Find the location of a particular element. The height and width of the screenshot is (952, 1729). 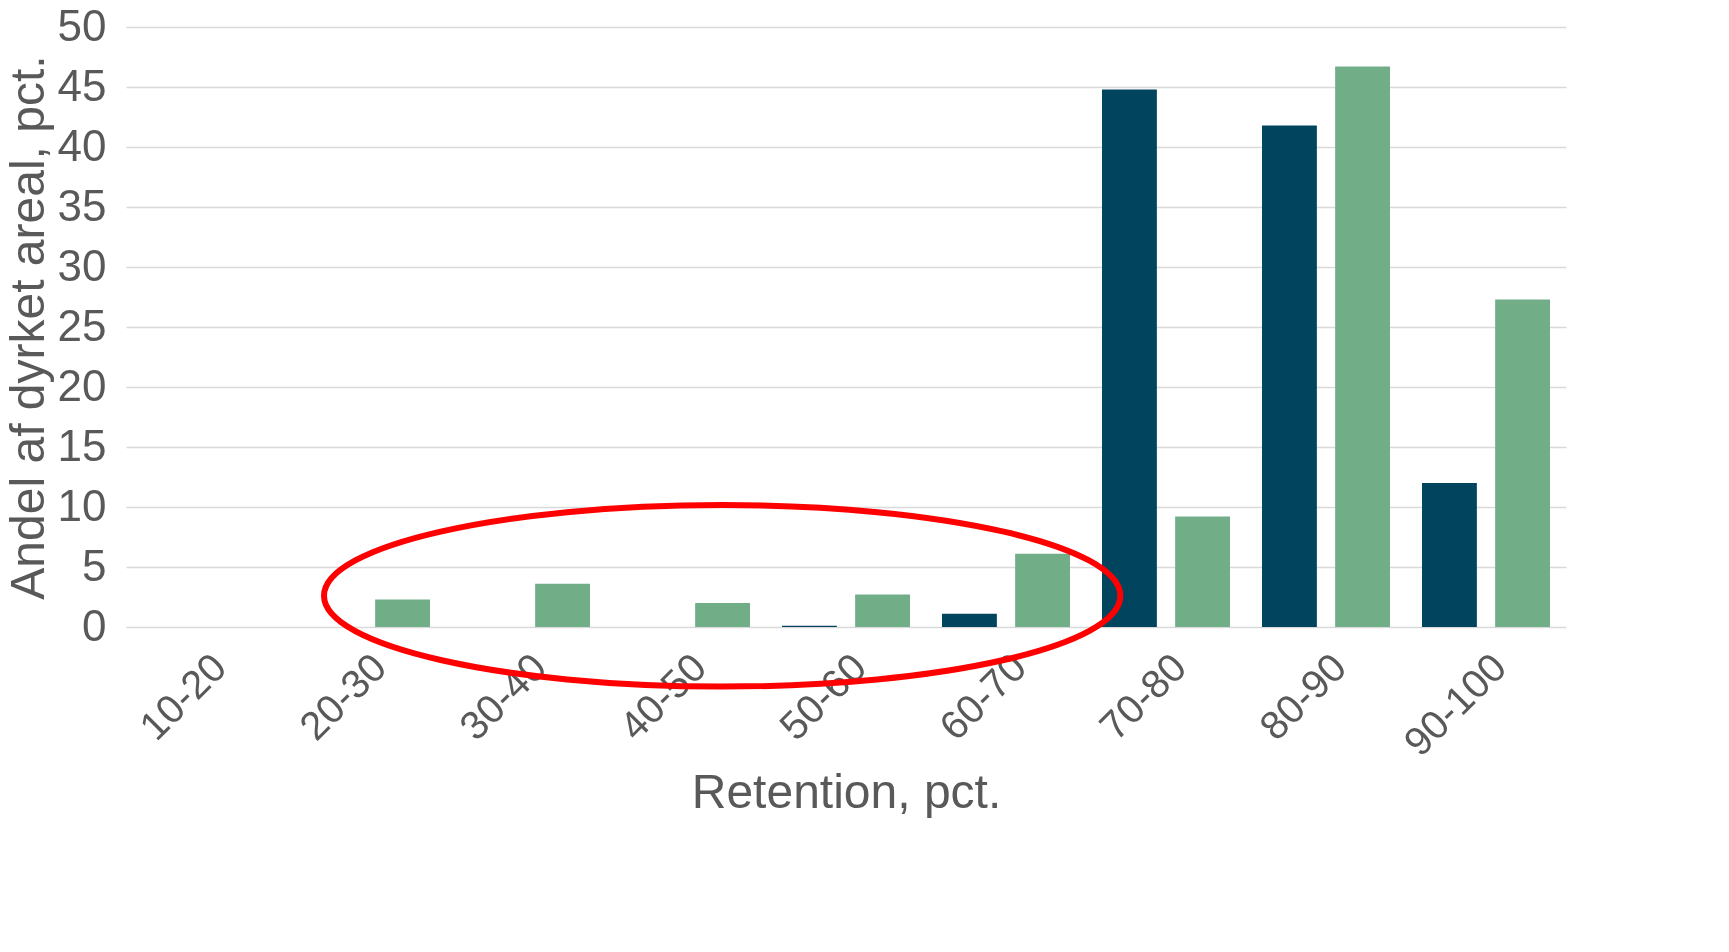

y-tick-label: 35 is located at coordinates (82, 205).